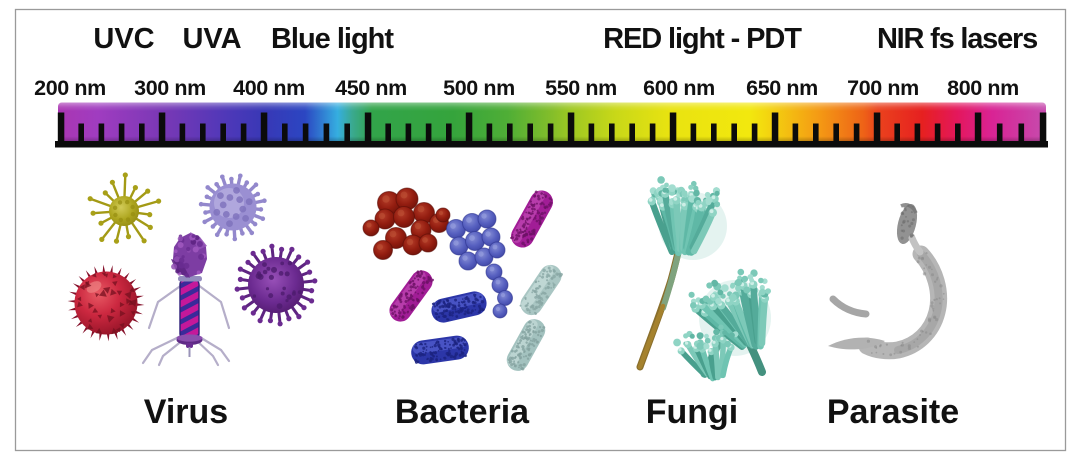 The image size is (1080, 463). What do you see at coordinates (332, 39) in the screenshot?
I see `svg-text: Blue light` at bounding box center [332, 39].